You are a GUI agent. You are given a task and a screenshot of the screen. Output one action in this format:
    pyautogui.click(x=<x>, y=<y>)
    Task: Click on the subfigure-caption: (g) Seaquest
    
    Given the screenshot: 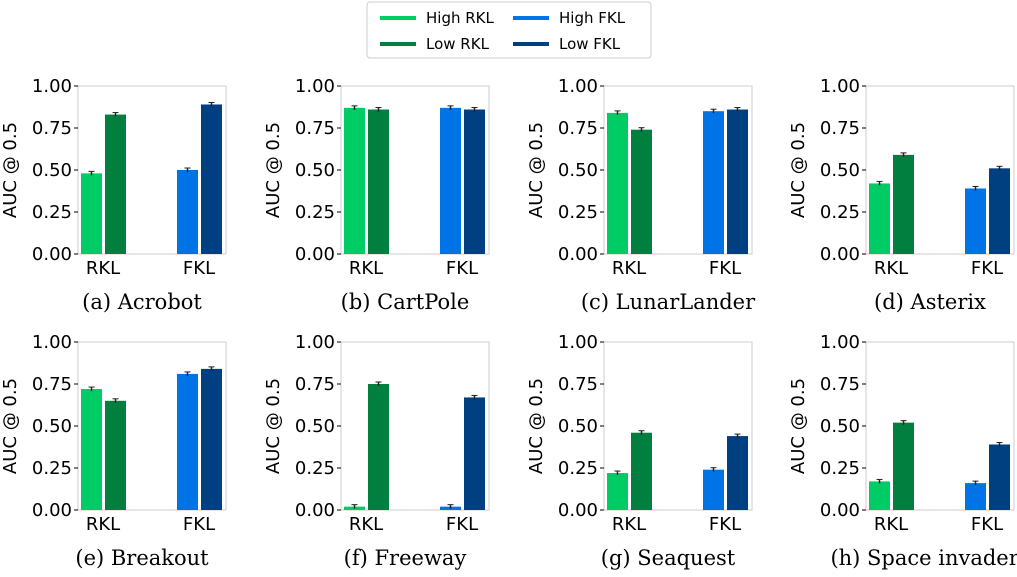 What is the action you would take?
    pyautogui.click(x=668, y=558)
    